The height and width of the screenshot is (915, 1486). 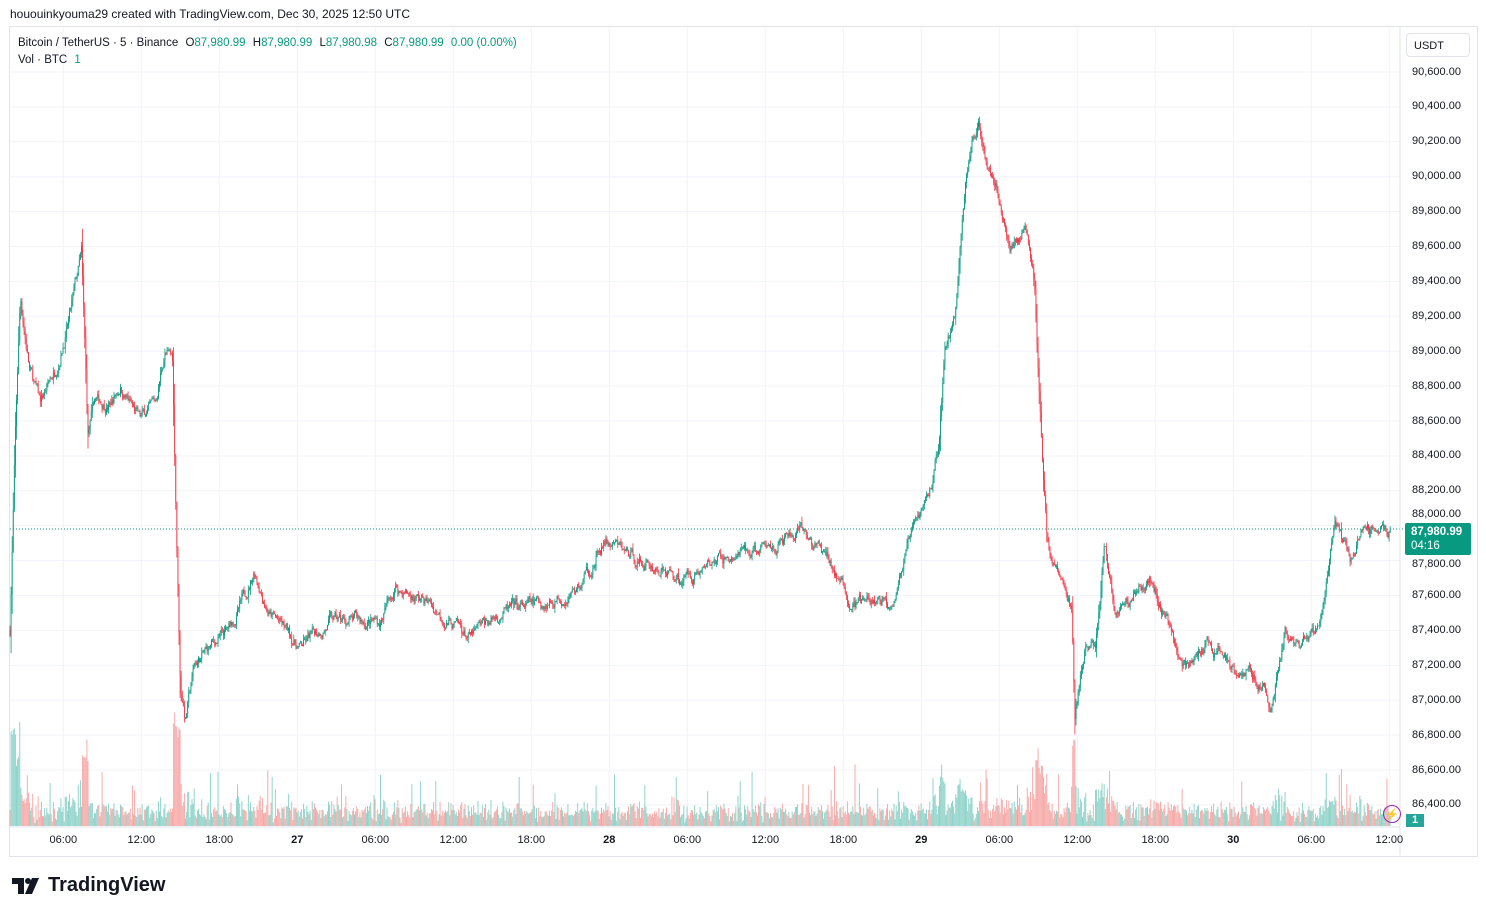 I want to click on symbol-title: Bitcoin / TetherUS · 5 · Binance, so click(x=98, y=43).